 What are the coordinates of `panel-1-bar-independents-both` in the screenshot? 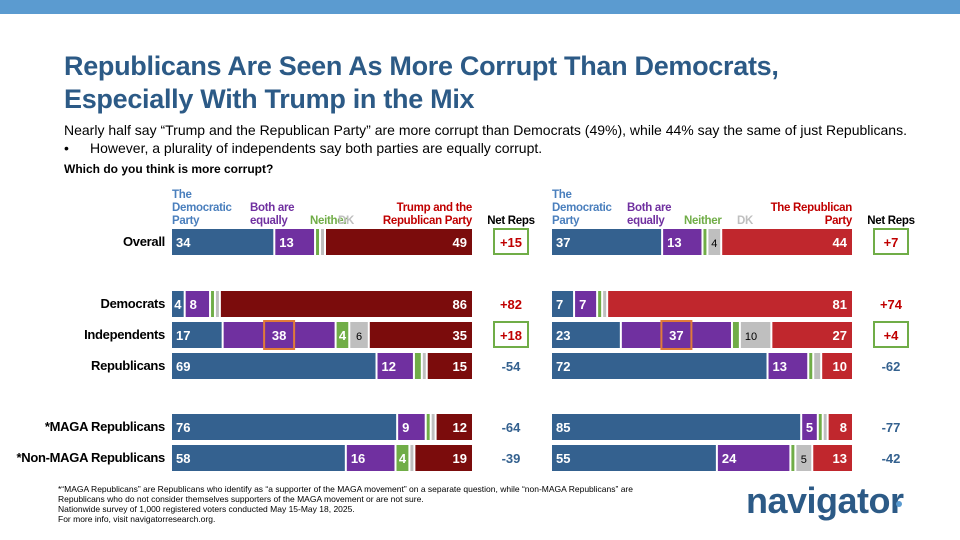 It's located at (279, 335).